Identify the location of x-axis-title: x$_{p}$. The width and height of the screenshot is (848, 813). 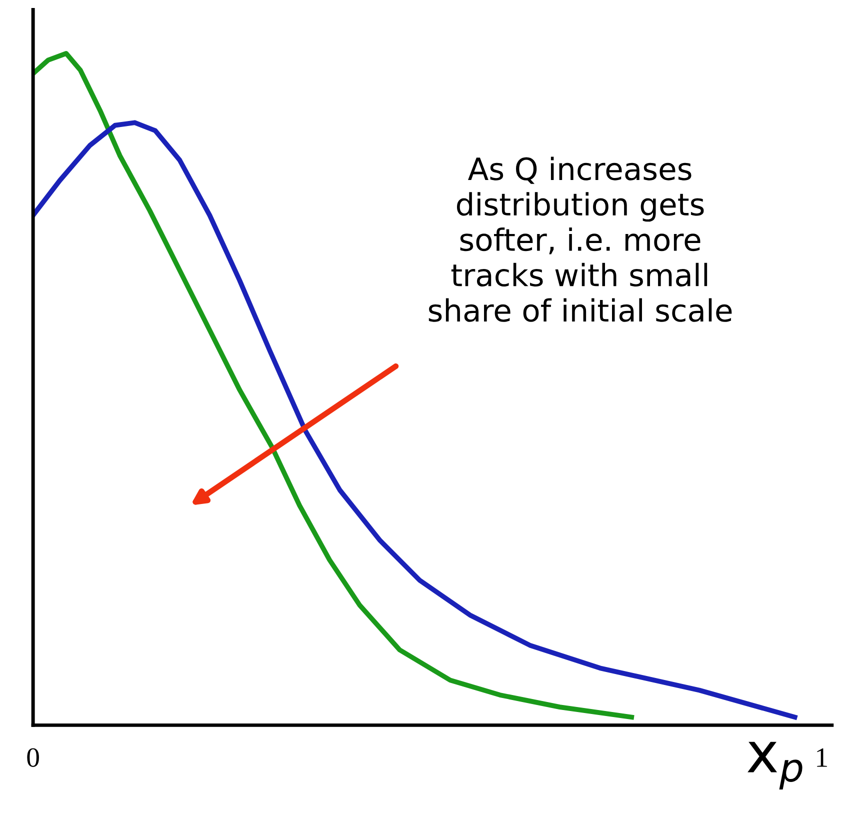
(775, 766).